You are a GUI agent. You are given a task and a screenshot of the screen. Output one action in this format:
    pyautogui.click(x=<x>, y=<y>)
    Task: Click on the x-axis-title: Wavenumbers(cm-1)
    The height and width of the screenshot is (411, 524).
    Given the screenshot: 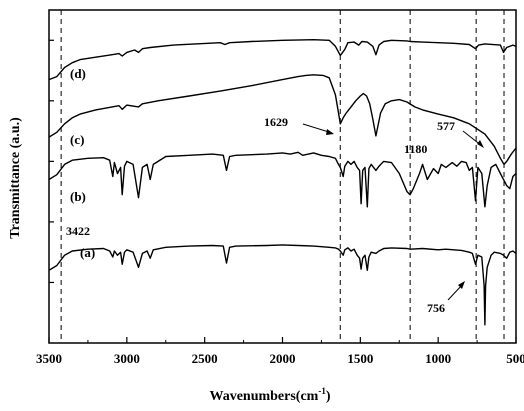 What is the action you would take?
    pyautogui.click(x=269, y=395)
    